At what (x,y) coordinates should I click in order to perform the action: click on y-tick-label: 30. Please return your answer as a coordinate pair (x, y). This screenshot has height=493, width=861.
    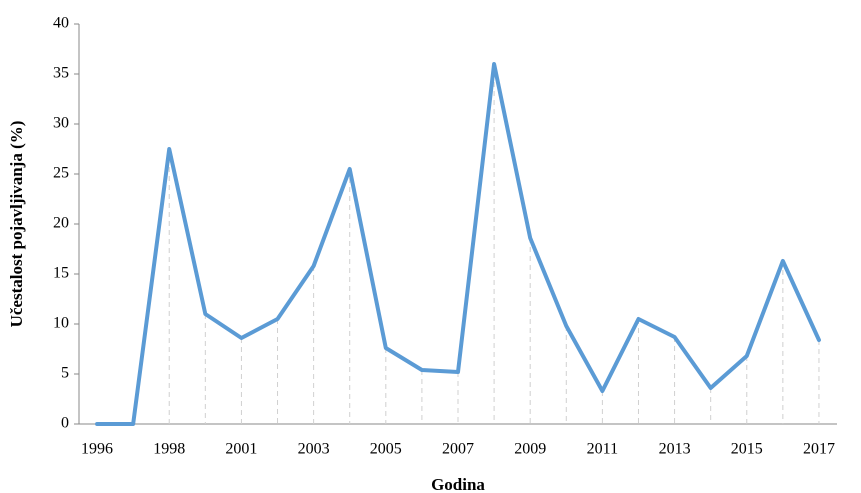
    Looking at the image, I should click on (61, 123).